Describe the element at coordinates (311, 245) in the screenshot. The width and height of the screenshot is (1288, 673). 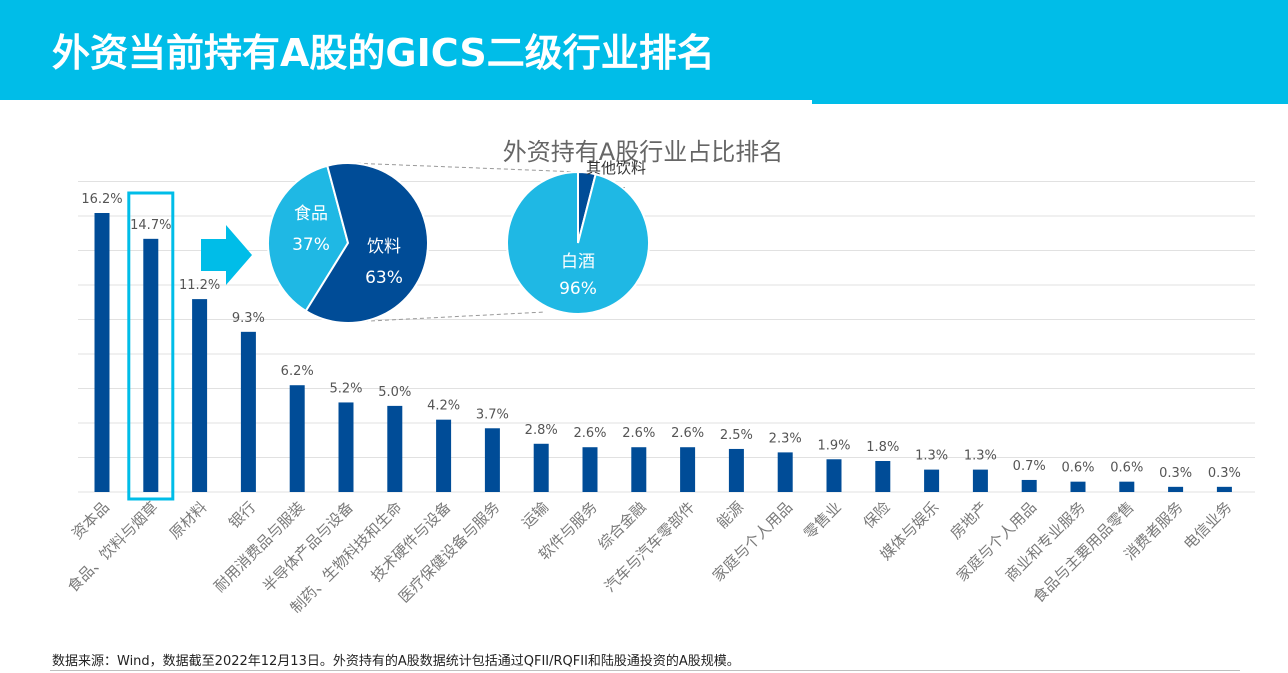
I see `pie-slice-value: 37%` at that location.